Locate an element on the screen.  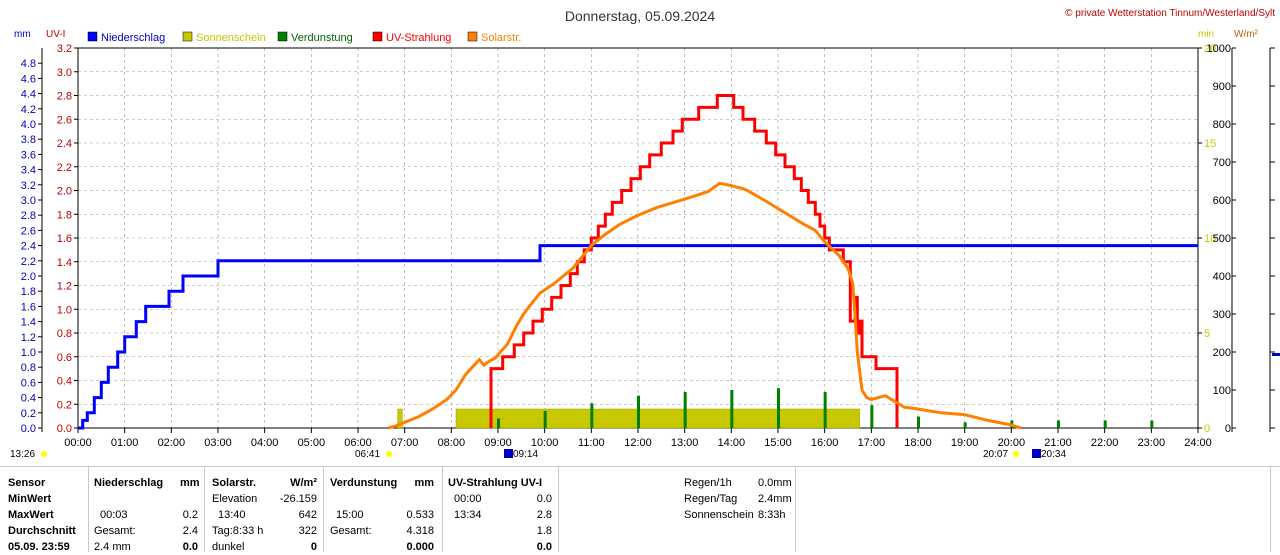
sunset-label: 20:07 is located at coordinates (995, 454).